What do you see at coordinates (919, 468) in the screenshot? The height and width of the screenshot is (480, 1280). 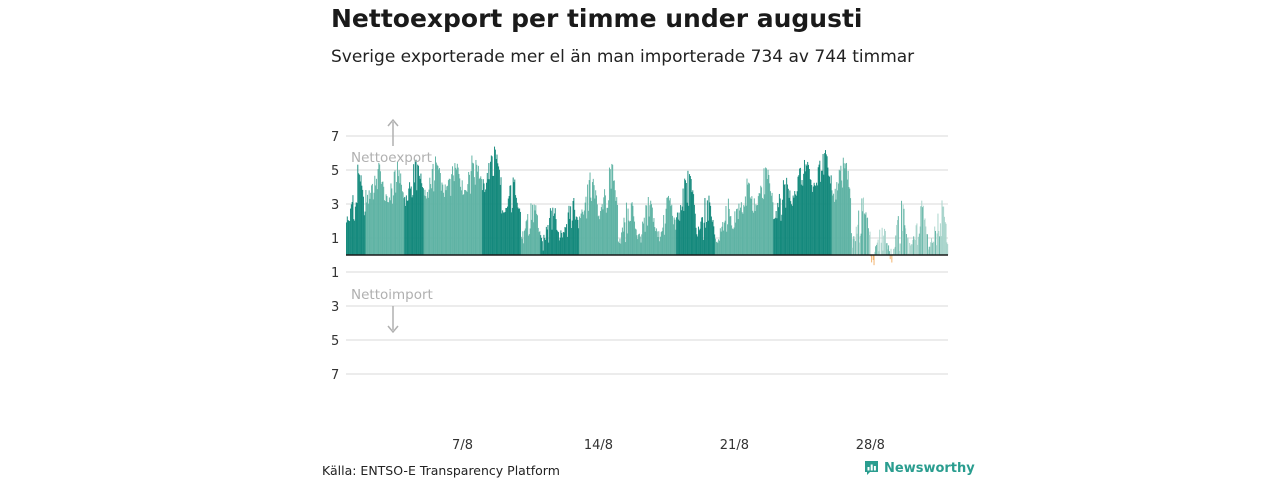 I see `newsworthy-logo: Newsworthy` at bounding box center [919, 468].